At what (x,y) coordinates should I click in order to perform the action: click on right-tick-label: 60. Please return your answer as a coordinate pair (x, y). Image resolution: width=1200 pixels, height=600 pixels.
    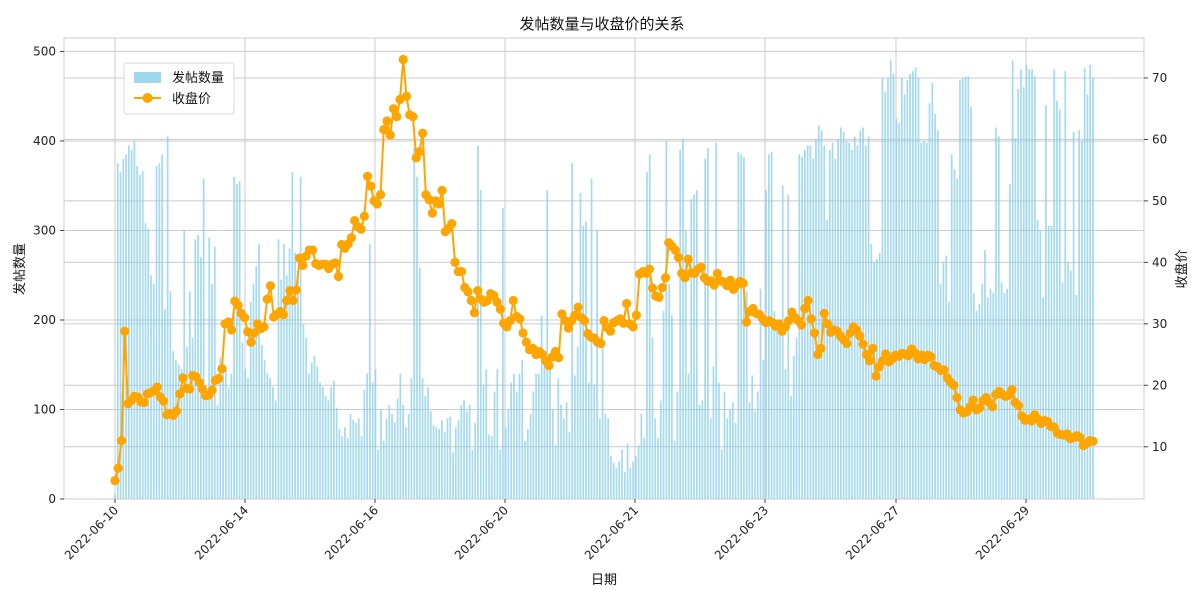
    Looking at the image, I should click on (1159, 139).